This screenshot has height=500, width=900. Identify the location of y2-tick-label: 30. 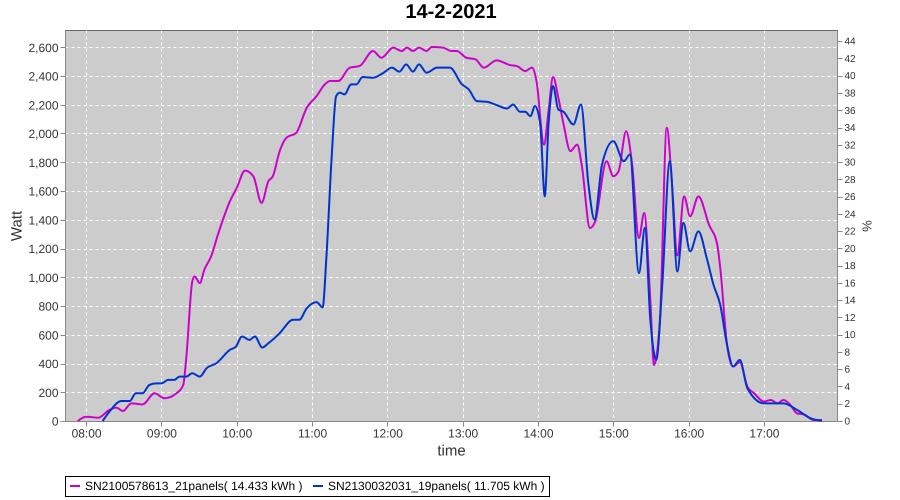
(850, 163).